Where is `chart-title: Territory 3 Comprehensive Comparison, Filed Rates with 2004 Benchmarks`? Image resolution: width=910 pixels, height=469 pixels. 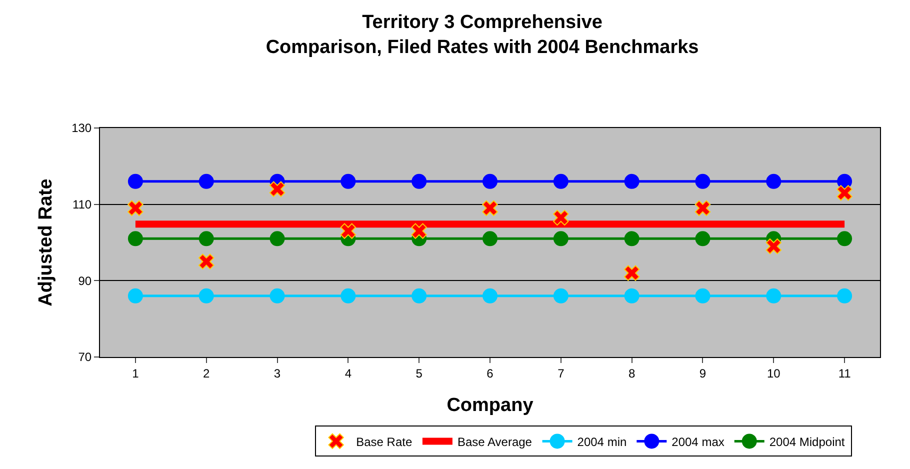 chart-title: Territory 3 Comprehensive Comparison, Filed Rates with 2004 Benchmarks is located at coordinates (482, 35).